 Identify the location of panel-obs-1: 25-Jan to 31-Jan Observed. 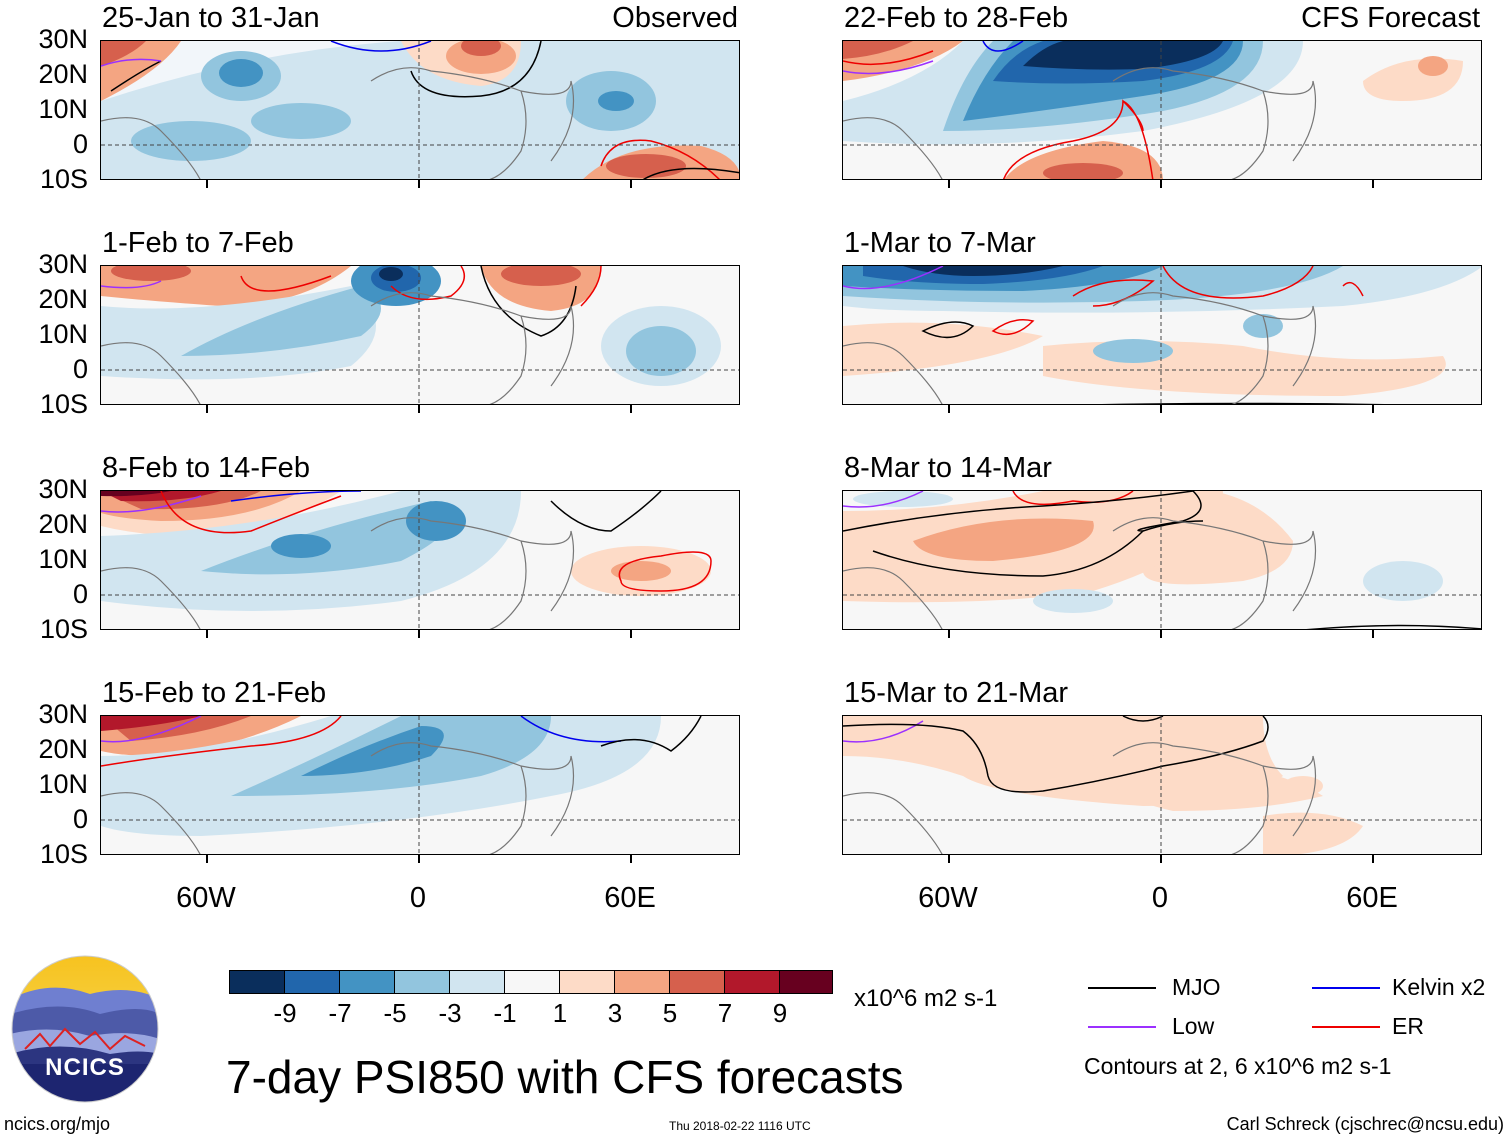
(389, 97).